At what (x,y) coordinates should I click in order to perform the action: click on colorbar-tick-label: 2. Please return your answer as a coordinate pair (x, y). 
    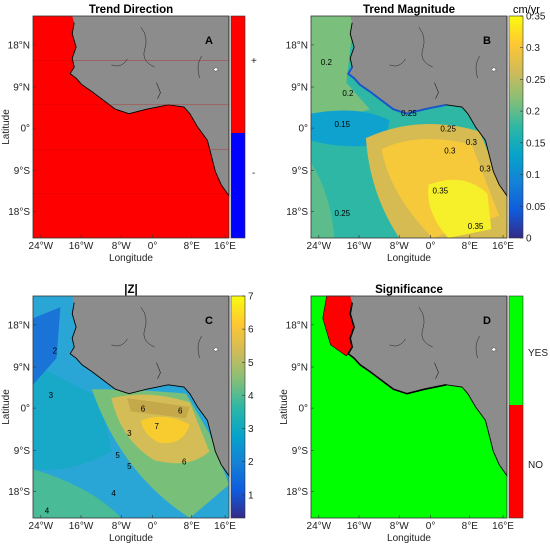
    Looking at the image, I should click on (251, 462).